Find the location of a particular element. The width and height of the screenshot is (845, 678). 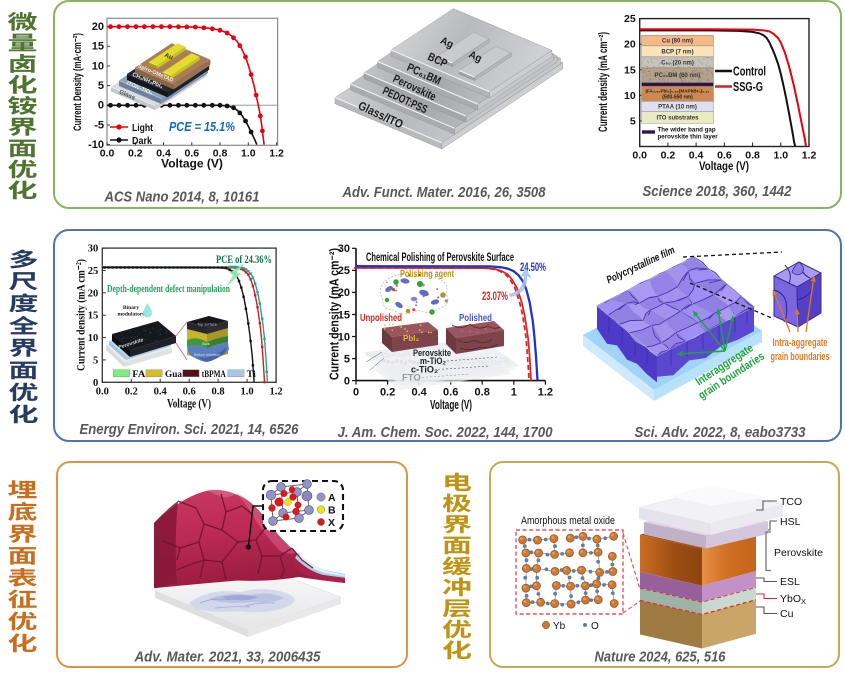

svg-text: 缓 is located at coordinates (457, 565).